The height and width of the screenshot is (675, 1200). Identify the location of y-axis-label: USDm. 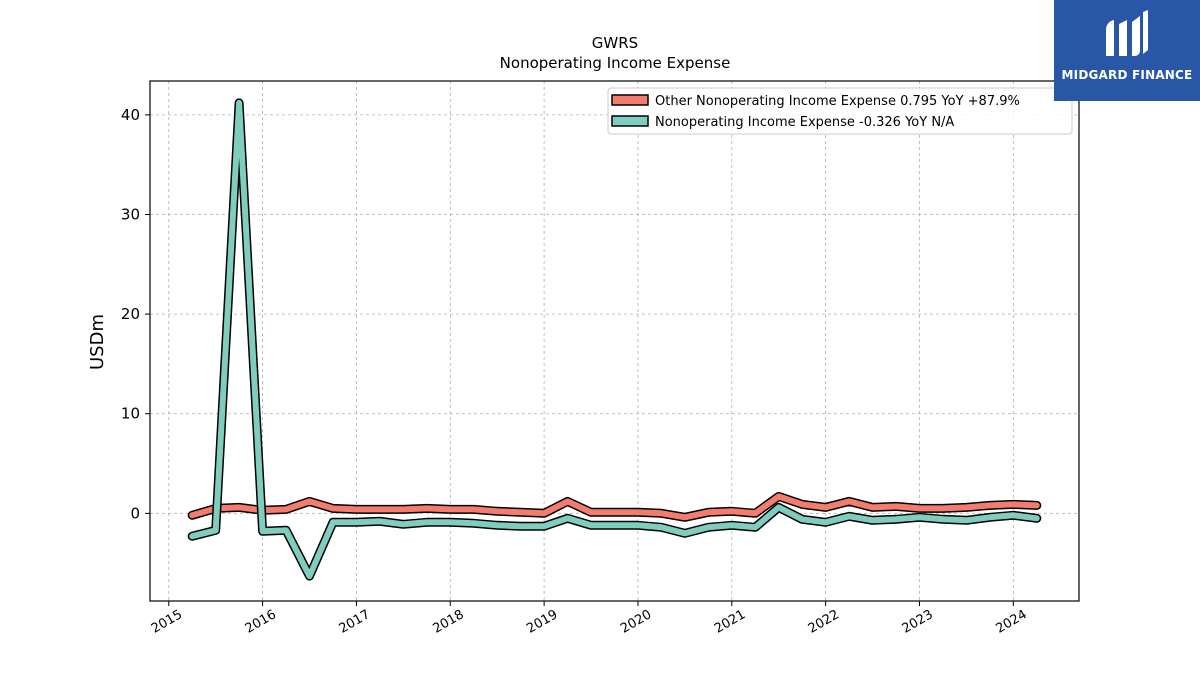
(97, 342).